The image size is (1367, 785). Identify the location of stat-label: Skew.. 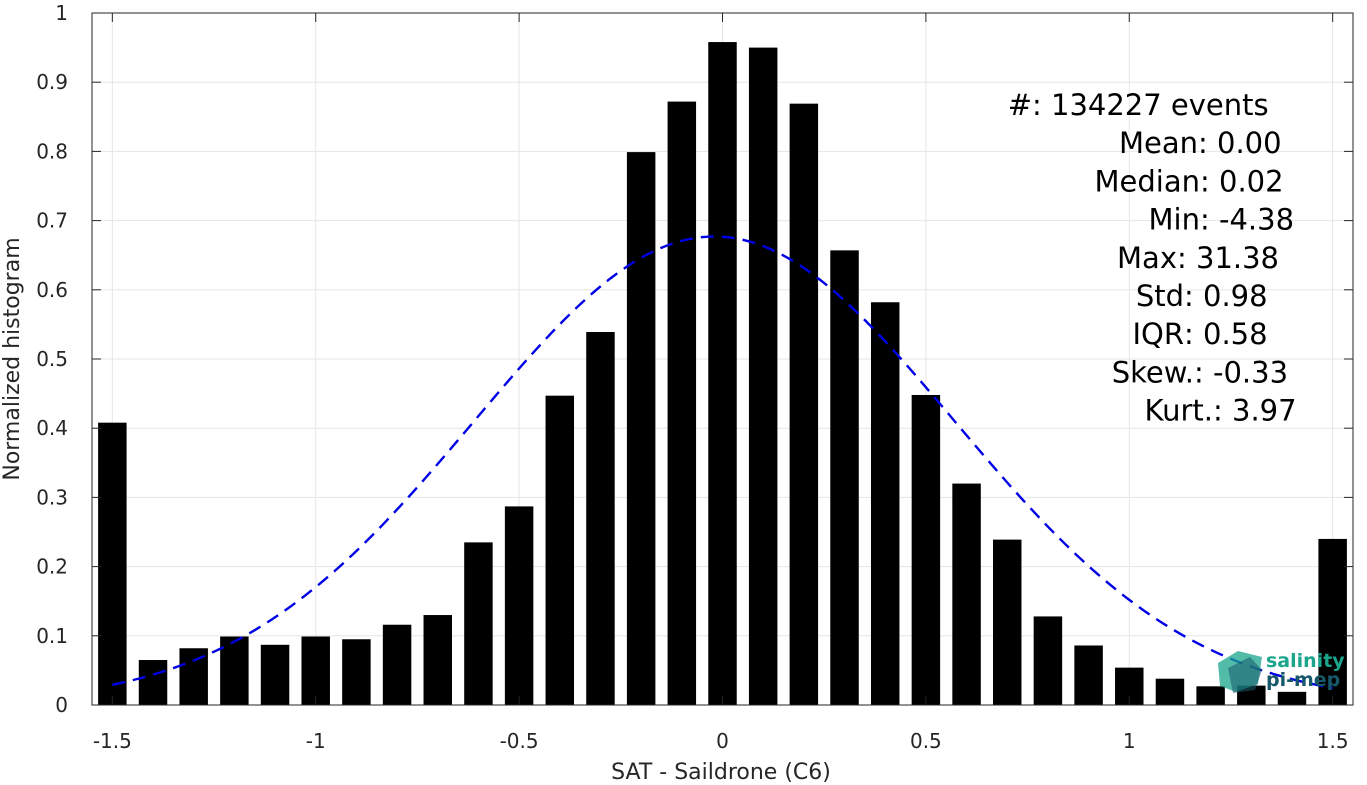
(1153, 372).